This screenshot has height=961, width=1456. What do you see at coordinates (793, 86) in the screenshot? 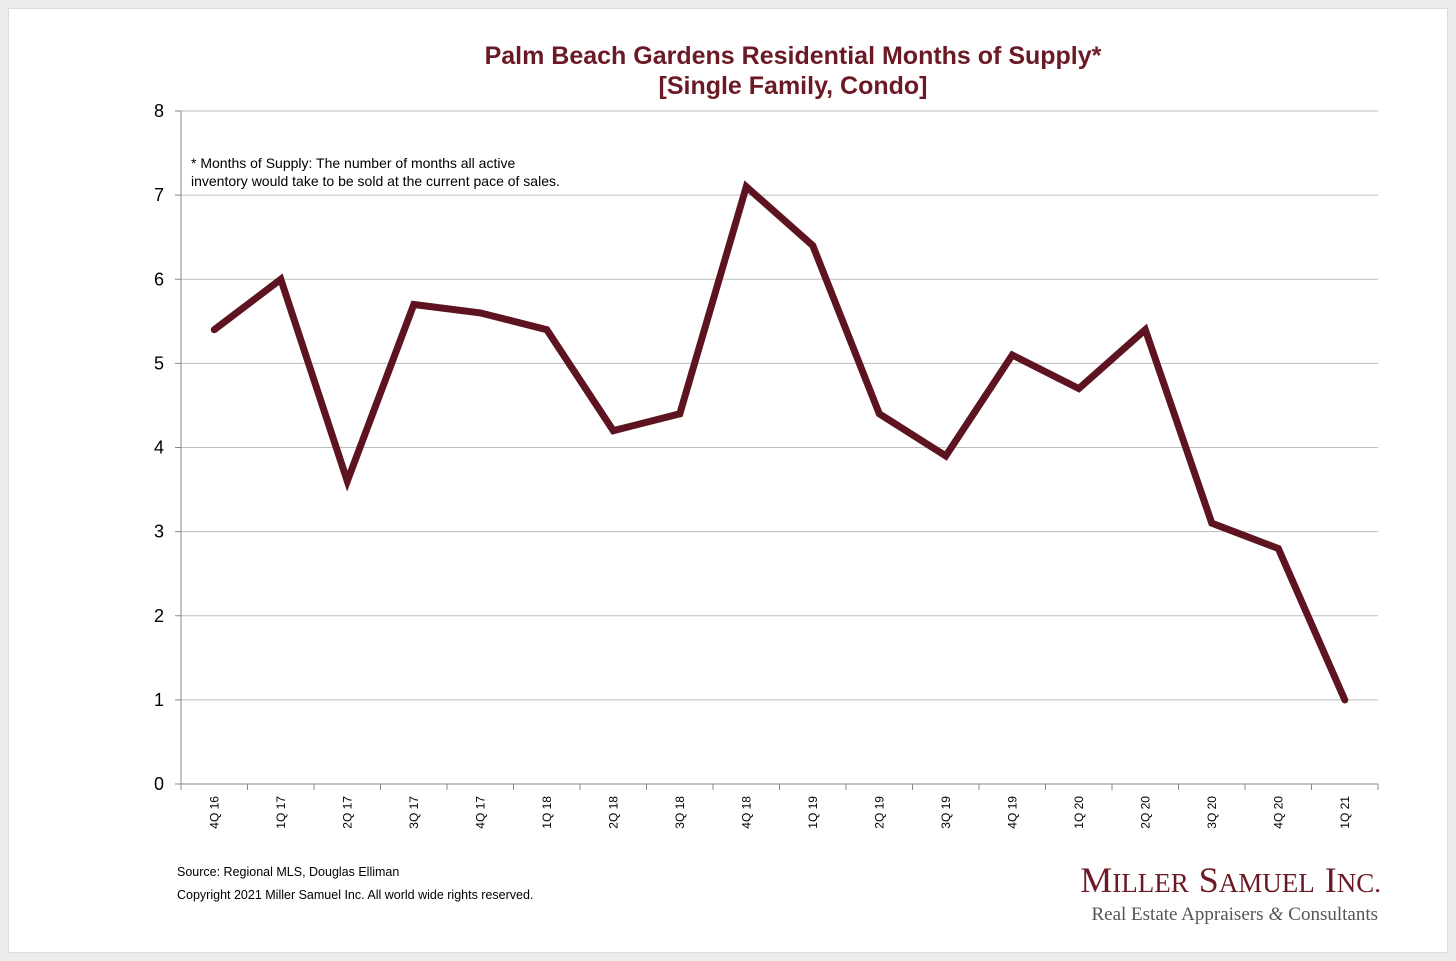
I see `chart-subtitle: [Single Family, Condo]` at bounding box center [793, 86].